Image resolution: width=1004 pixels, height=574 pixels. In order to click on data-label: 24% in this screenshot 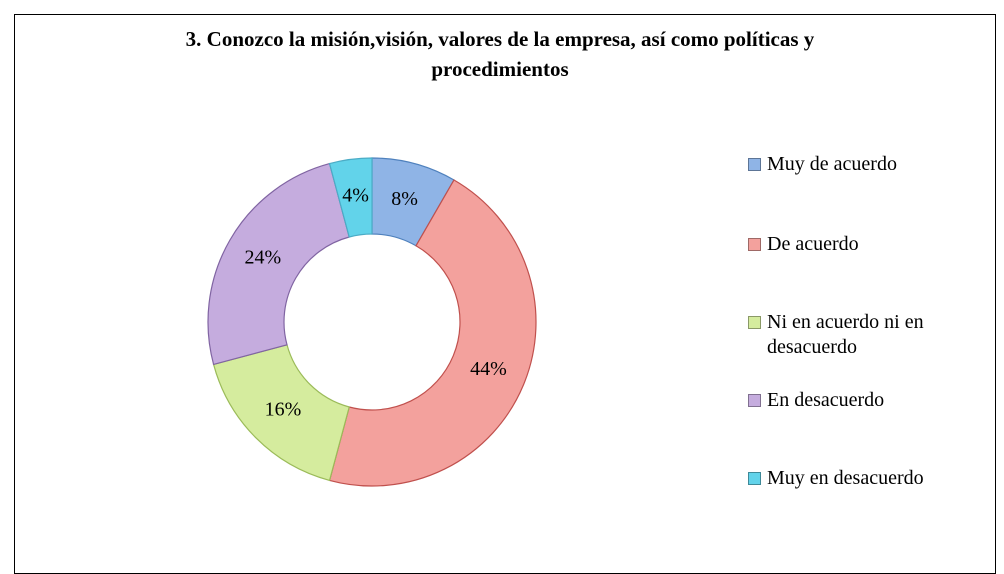, I will do `click(263, 258)`.